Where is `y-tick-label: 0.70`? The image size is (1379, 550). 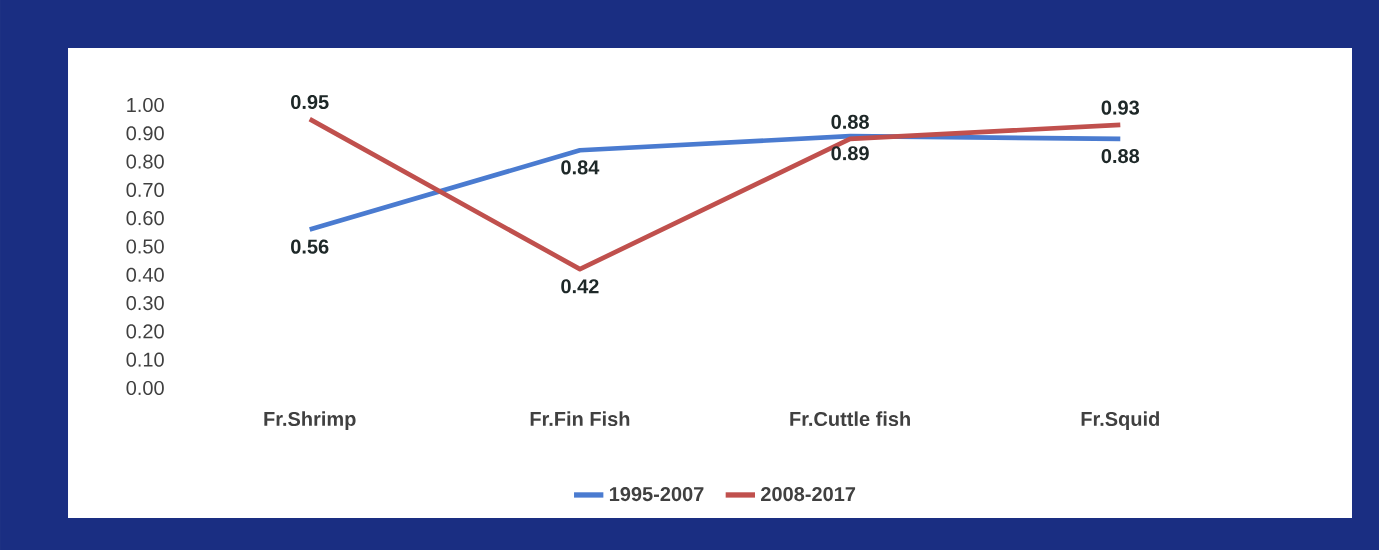 y-tick-label: 0.70 is located at coordinates (145, 189).